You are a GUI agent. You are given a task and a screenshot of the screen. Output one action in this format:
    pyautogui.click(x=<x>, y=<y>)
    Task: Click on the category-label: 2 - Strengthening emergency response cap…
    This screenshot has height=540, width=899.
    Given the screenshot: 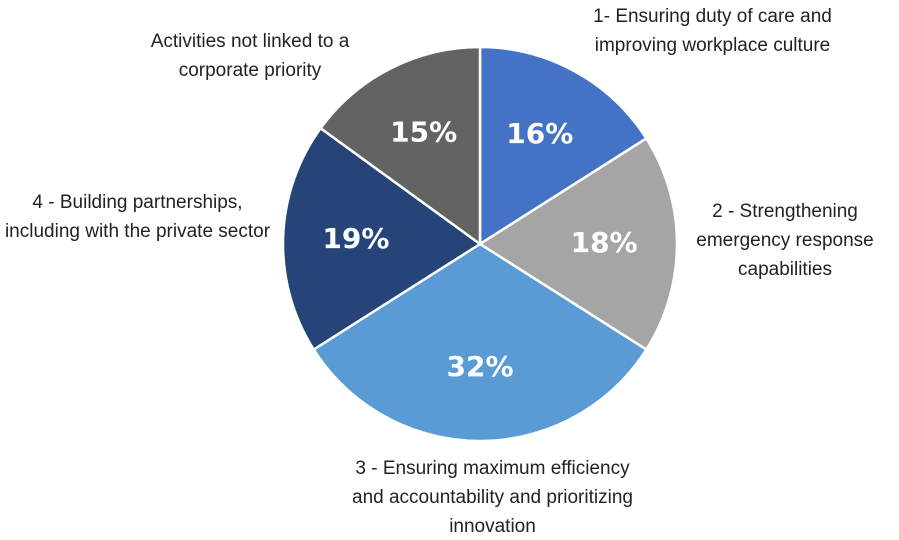 What is the action you would take?
    pyautogui.click(x=785, y=240)
    